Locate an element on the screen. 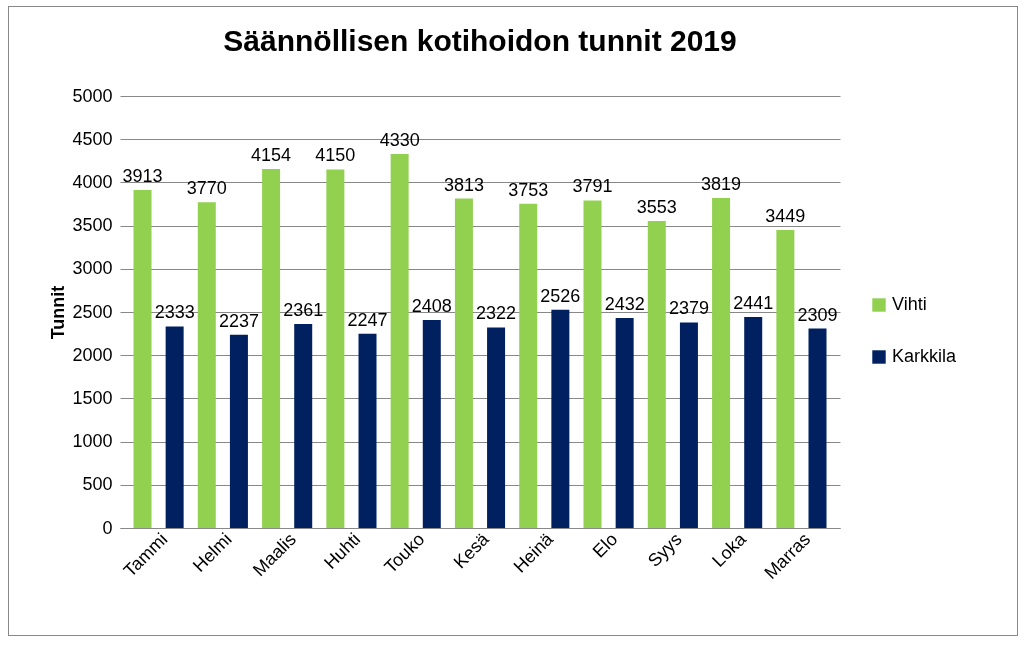  data-label: 2322 is located at coordinates (496, 313).